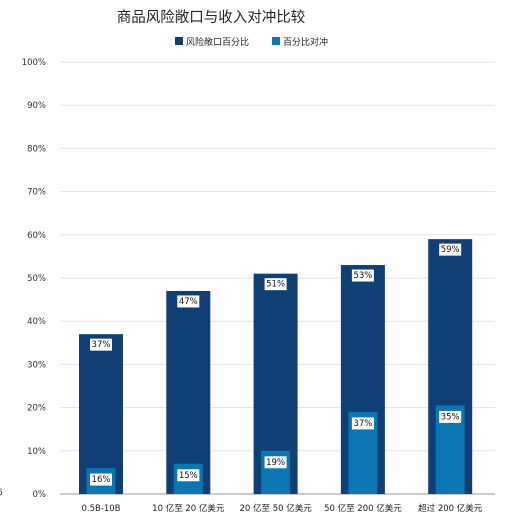  I want to click on x-tick-label: 50 亿至 200 亿美元, so click(363, 508).